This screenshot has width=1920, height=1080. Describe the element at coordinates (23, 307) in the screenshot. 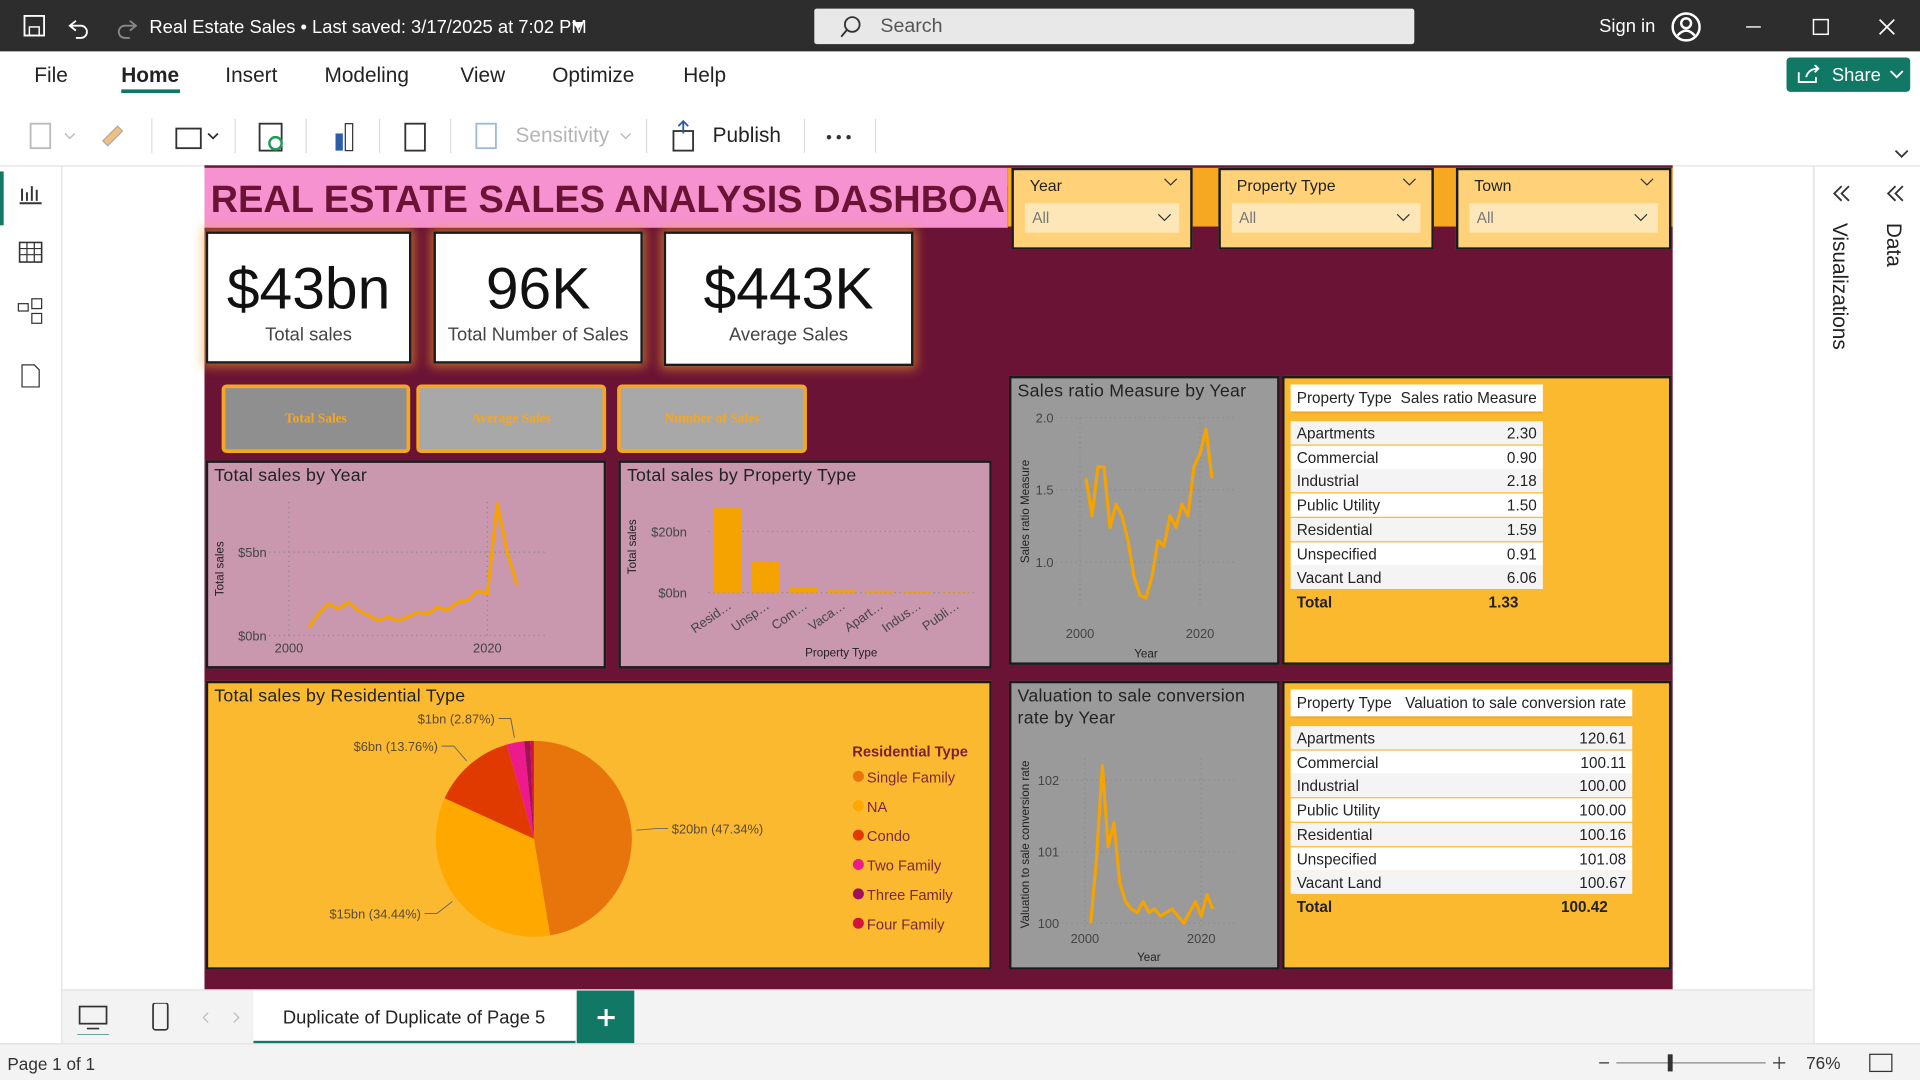

I see `model-view` at that location.